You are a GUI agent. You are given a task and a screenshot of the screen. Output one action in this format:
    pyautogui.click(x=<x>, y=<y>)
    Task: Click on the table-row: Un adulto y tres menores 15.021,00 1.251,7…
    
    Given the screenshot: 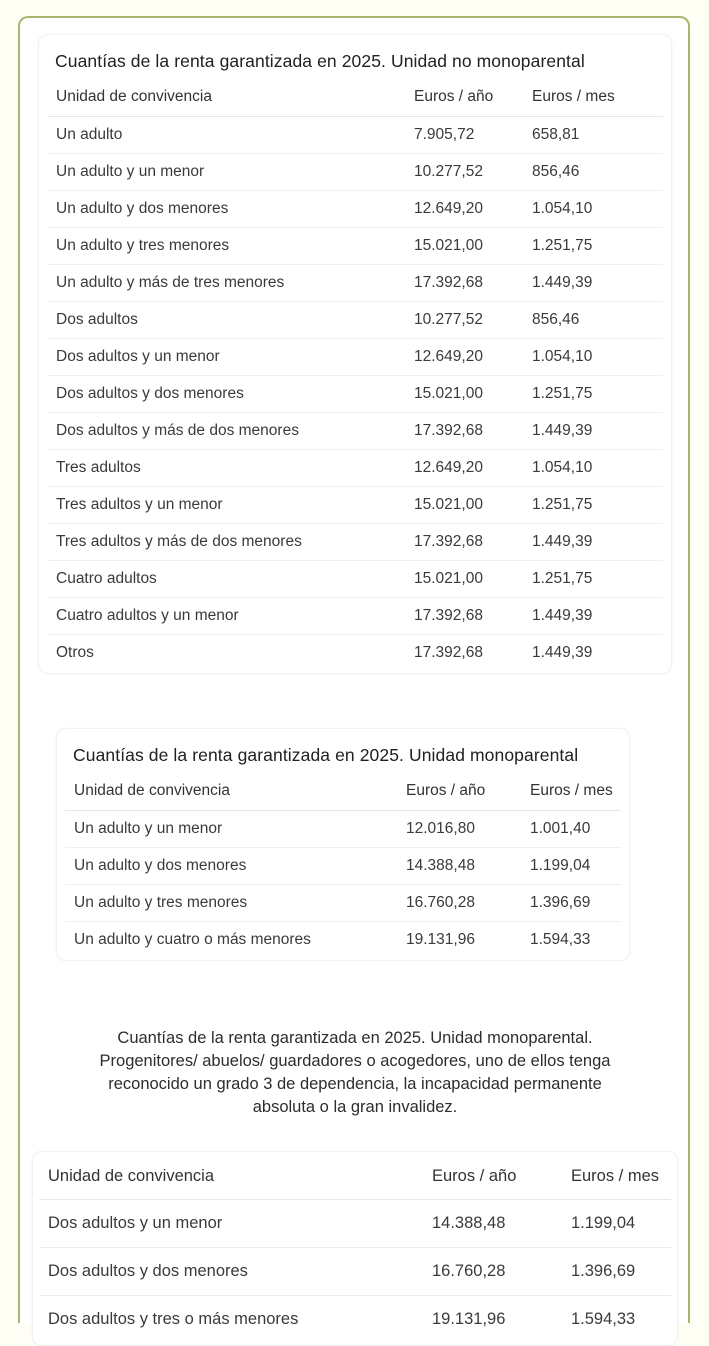 What is the action you would take?
    pyautogui.click(x=355, y=246)
    